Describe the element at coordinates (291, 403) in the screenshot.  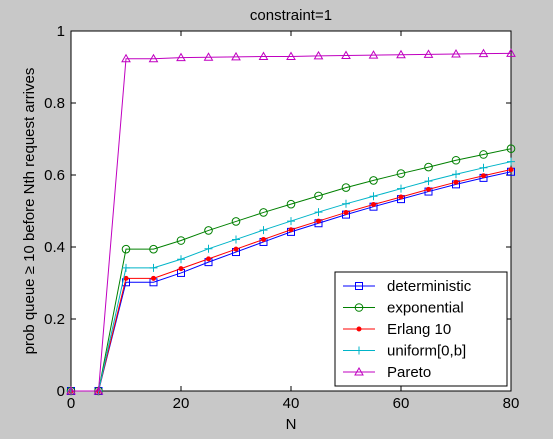
I see `x-tick-label: 40` at that location.